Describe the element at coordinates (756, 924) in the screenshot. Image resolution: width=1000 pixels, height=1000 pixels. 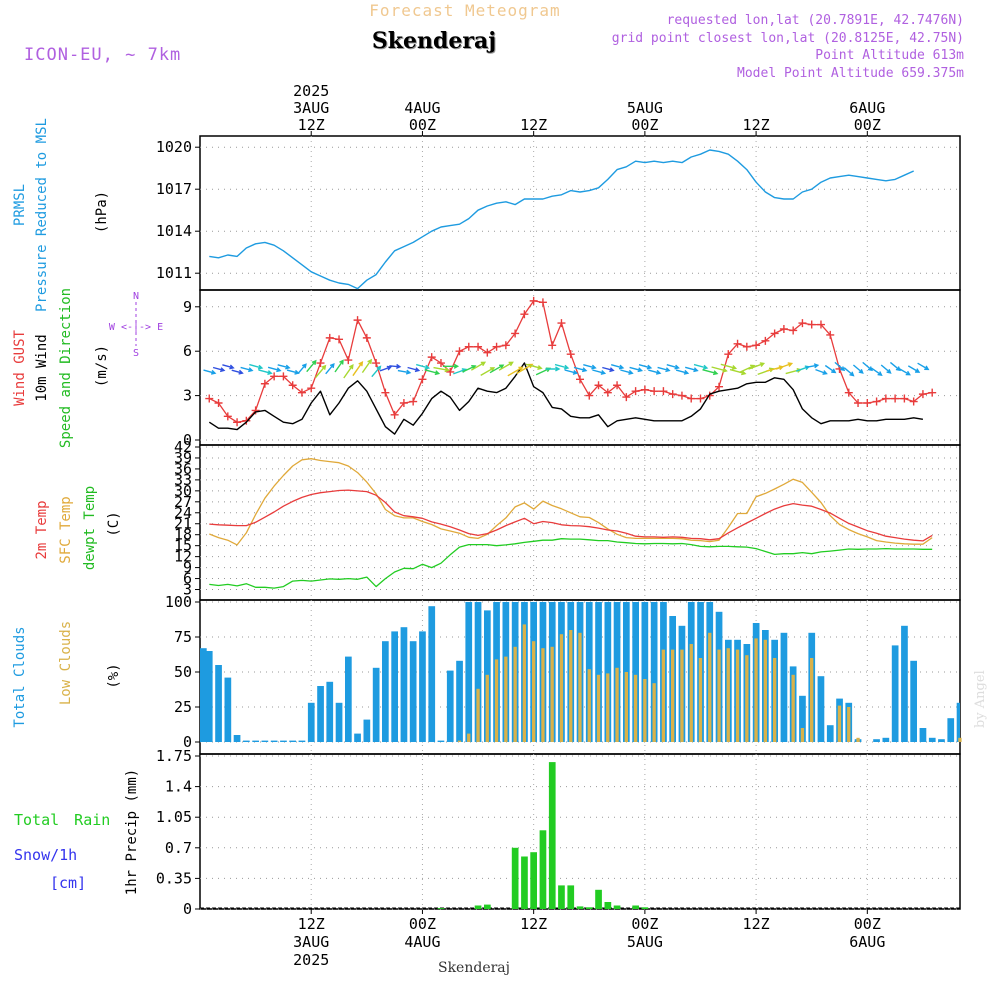
I see `bottom-time-label: 12Z` at that location.